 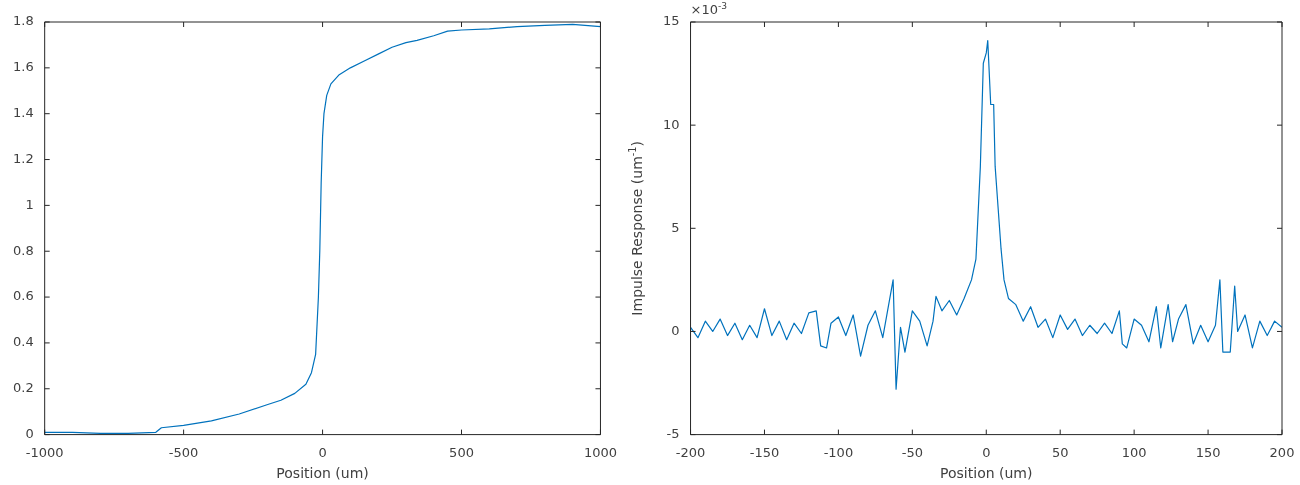 I want to click on x-tick-label: -100, so click(x=838, y=452).